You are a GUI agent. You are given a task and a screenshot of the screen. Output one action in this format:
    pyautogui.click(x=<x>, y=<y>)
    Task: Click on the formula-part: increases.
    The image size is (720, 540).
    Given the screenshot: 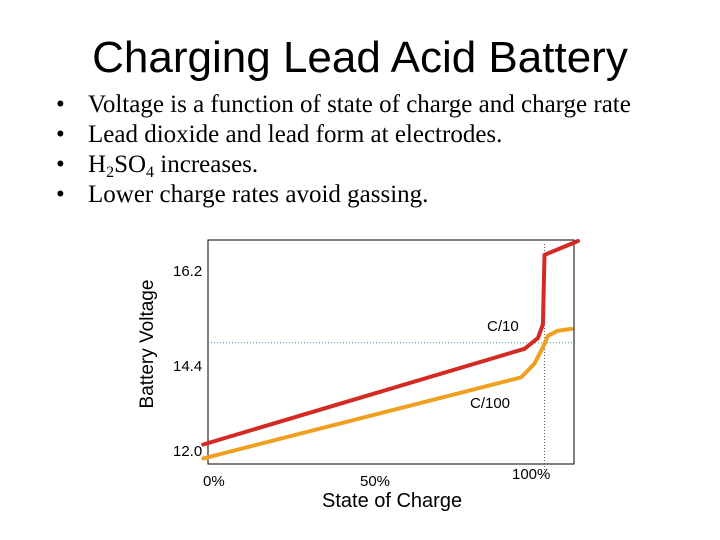 What is the action you would take?
    pyautogui.click(x=206, y=164)
    